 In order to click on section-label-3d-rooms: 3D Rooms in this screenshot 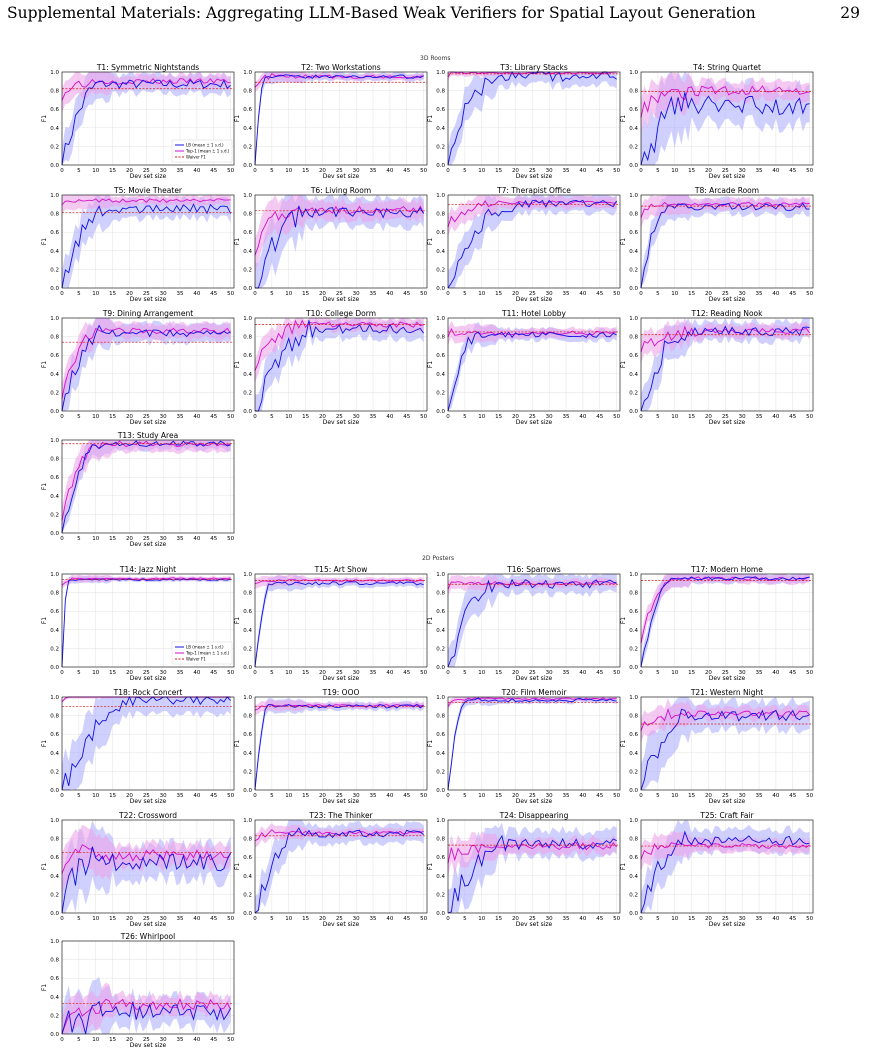, I will do `click(435, 58)`.